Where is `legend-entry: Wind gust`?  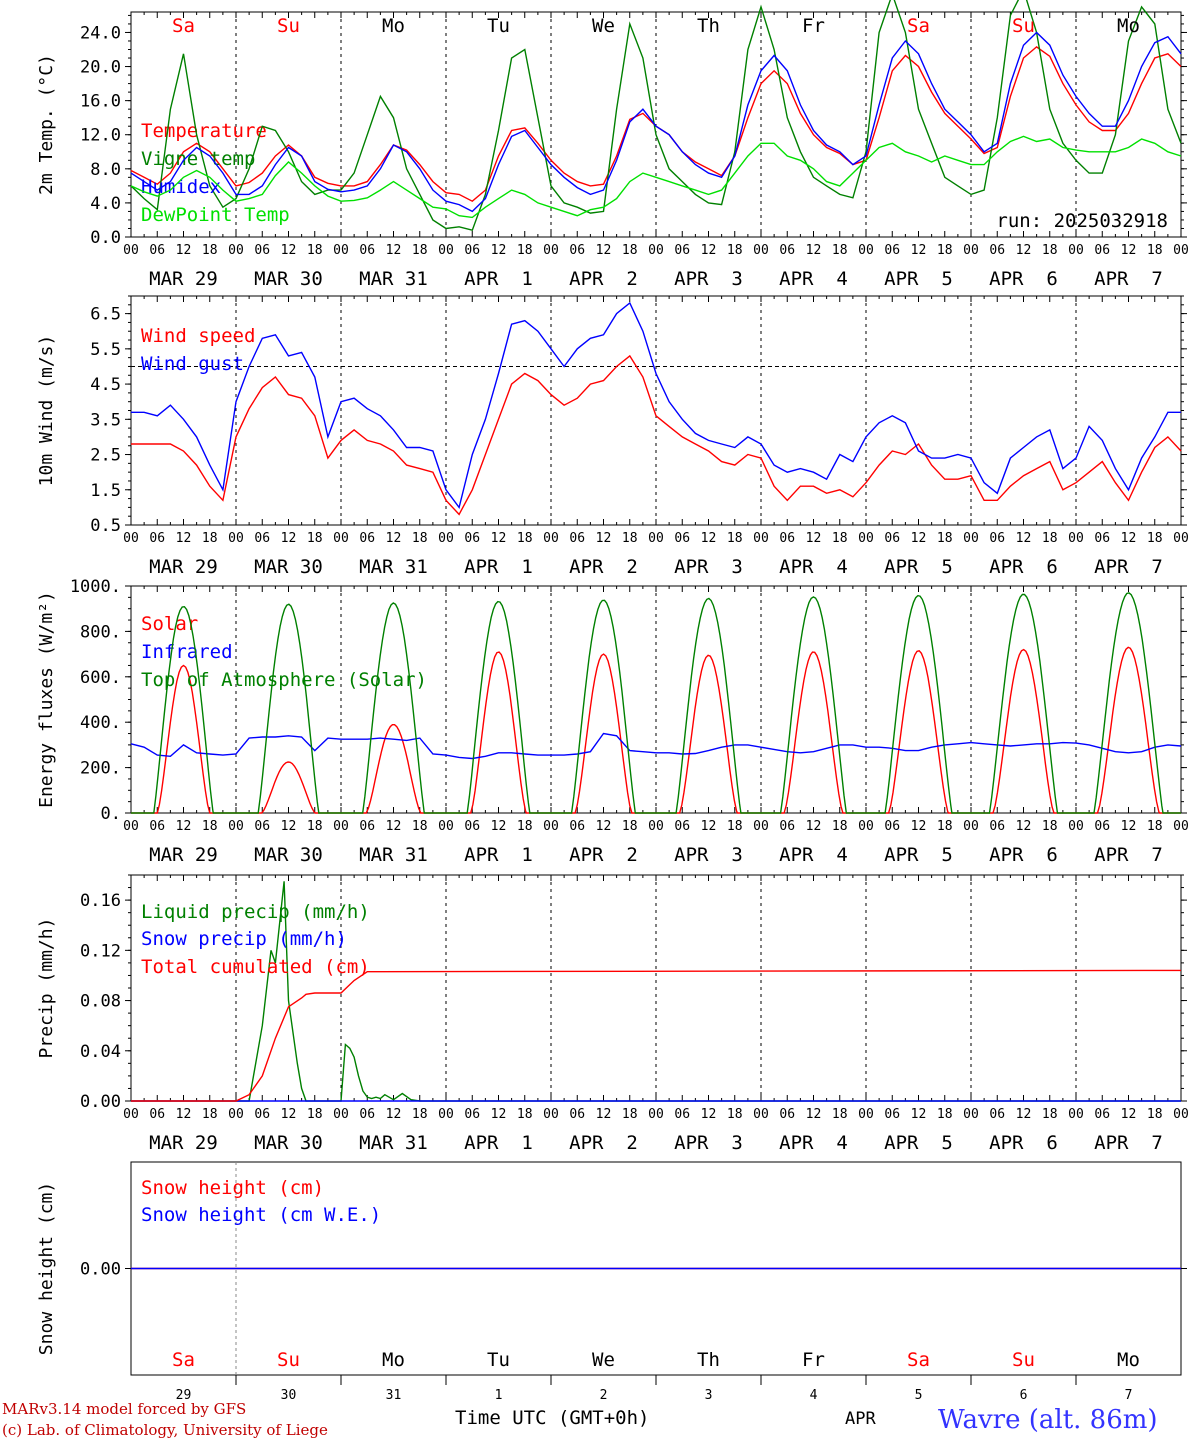
legend-entry: Wind gust is located at coordinates (192, 364).